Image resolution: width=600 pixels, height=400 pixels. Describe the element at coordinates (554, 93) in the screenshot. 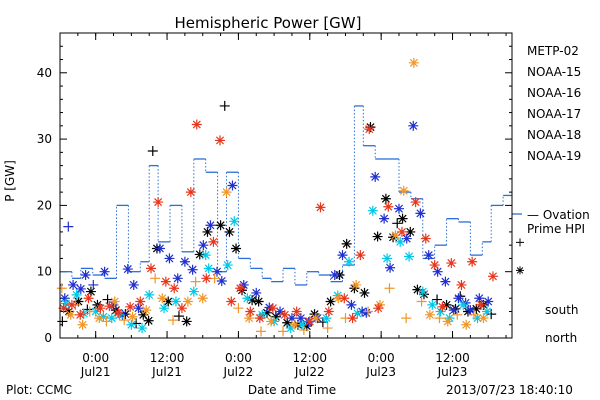

I see `legend-entry: NOAA-16` at that location.